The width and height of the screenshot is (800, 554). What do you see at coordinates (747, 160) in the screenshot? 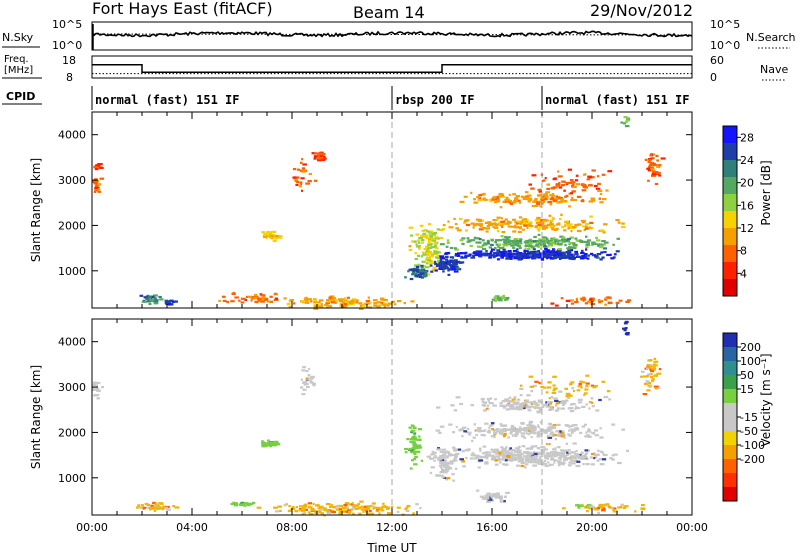
I see `colorbar-tick-label: 24` at bounding box center [747, 160].